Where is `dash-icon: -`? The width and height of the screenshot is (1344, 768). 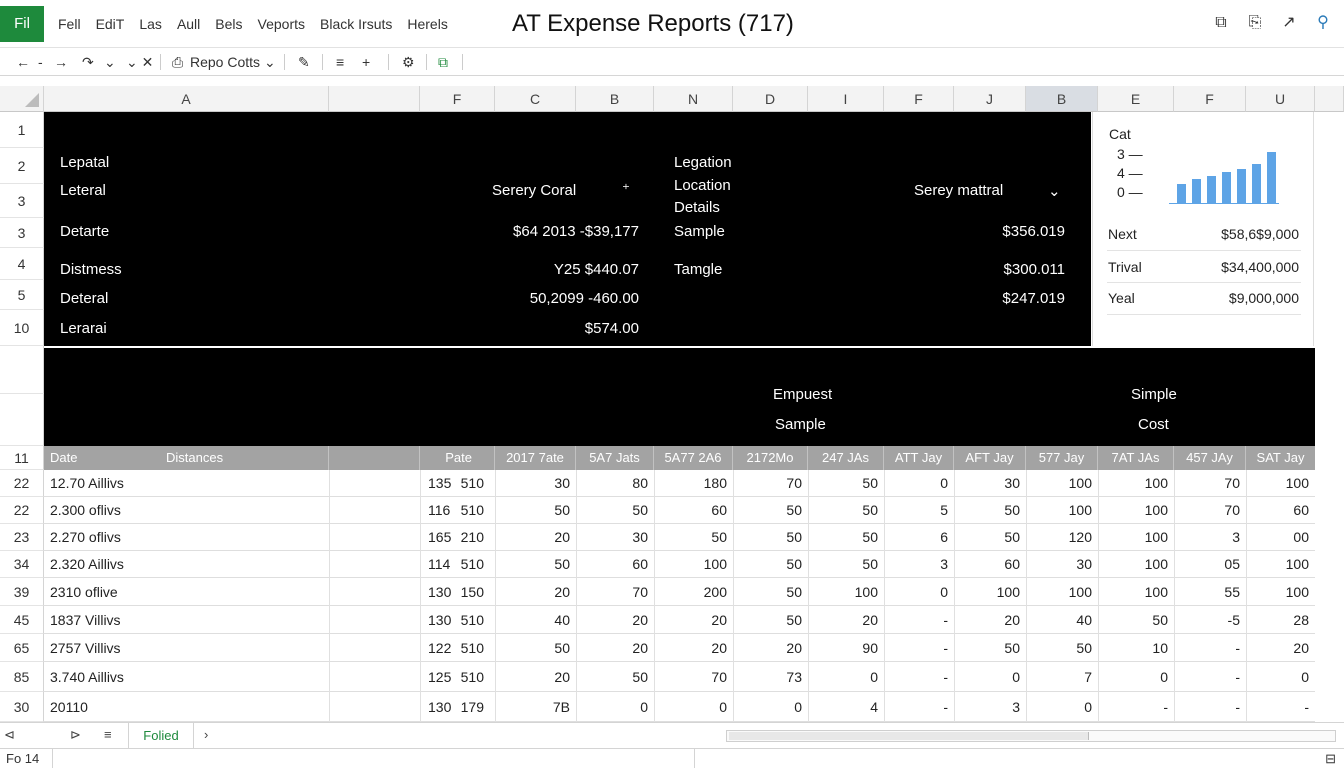 dash-icon: - is located at coordinates (40, 62).